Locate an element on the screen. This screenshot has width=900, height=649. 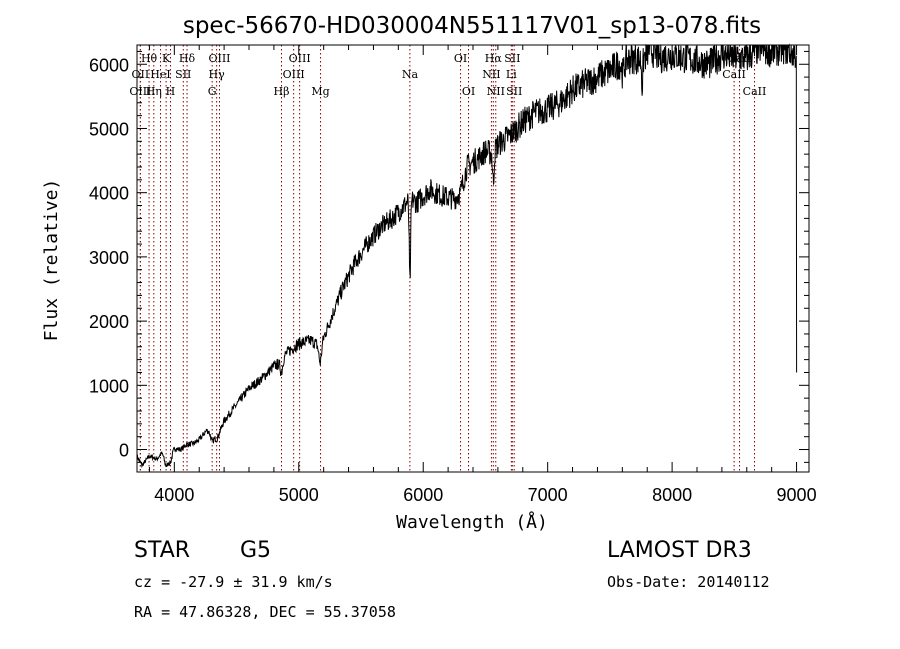
spectral-line-label: Hη is located at coordinates (154, 91).